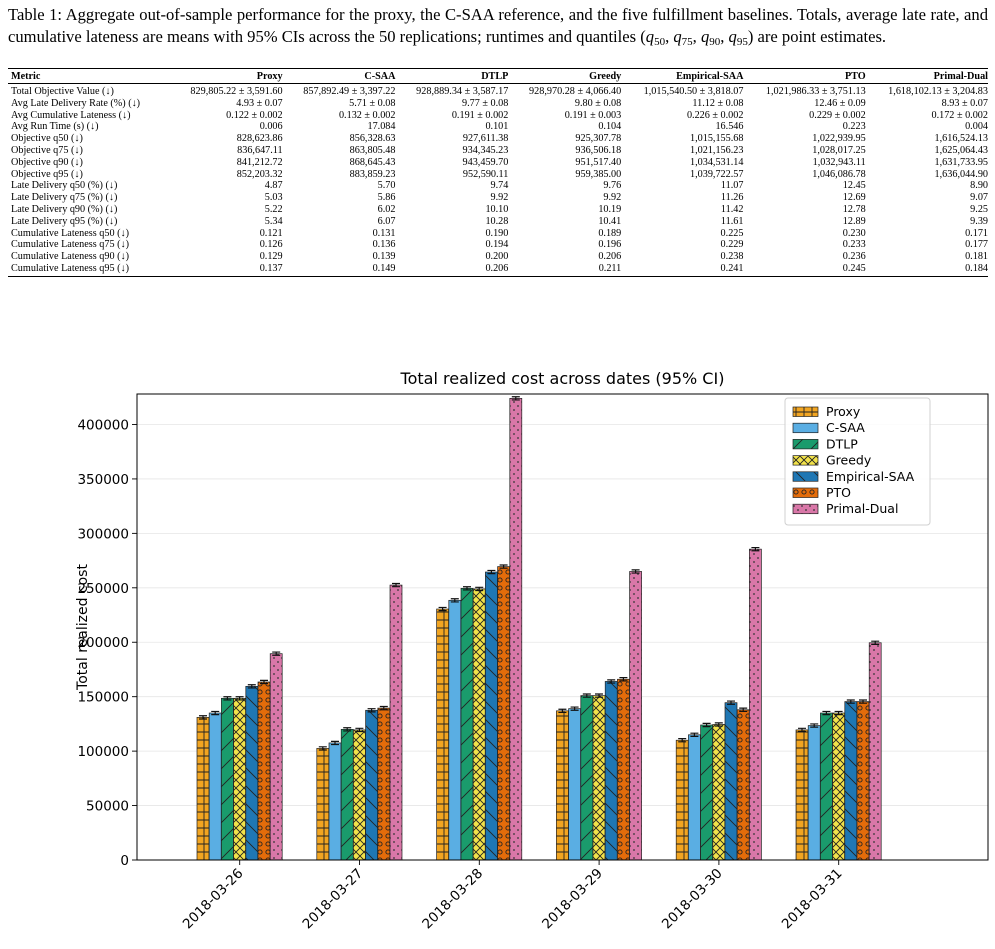 This screenshot has height=949, width=995. What do you see at coordinates (610, 221) in the screenshot?
I see `value-cell: 10.41` at bounding box center [610, 221].